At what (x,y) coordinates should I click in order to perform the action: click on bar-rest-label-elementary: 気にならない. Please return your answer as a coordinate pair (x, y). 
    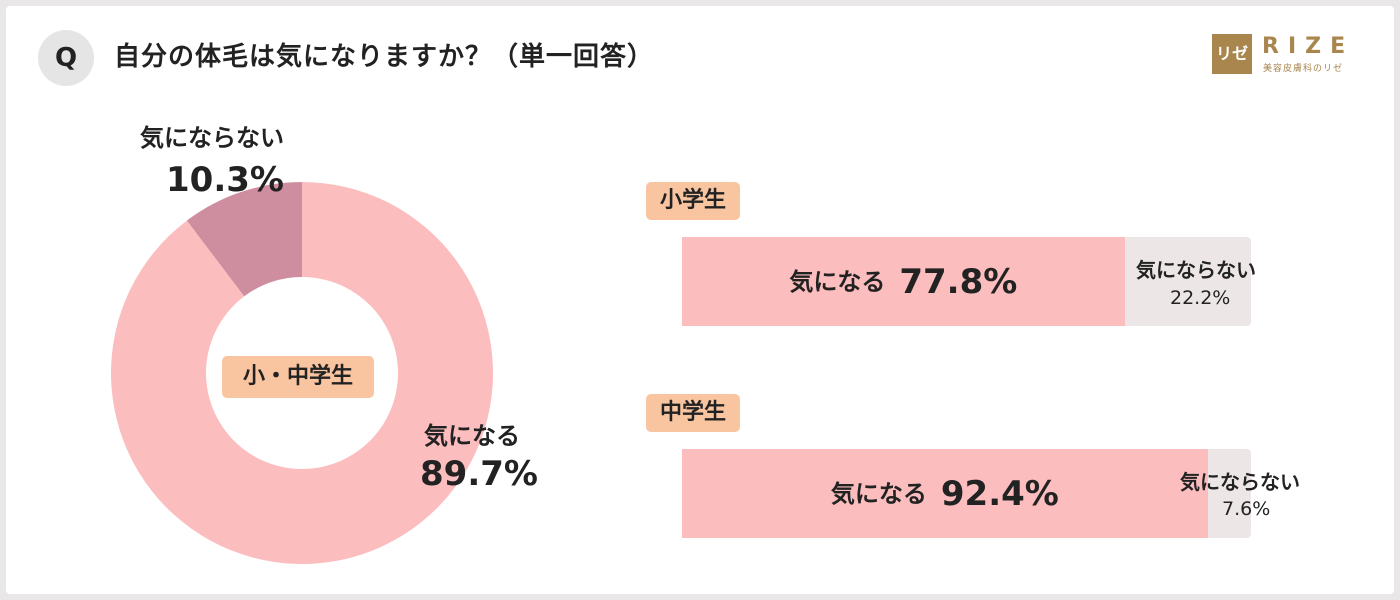
    Looking at the image, I should click on (1196, 270).